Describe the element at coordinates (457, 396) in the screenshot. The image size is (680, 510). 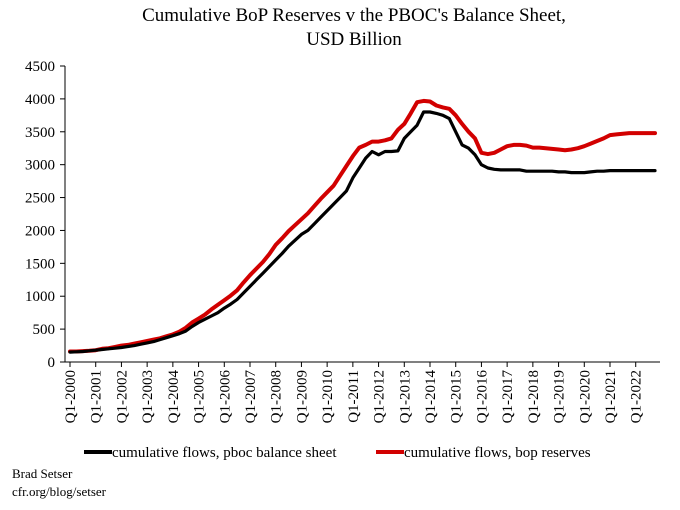
I see `x-tick-label: Q1-2015` at that location.